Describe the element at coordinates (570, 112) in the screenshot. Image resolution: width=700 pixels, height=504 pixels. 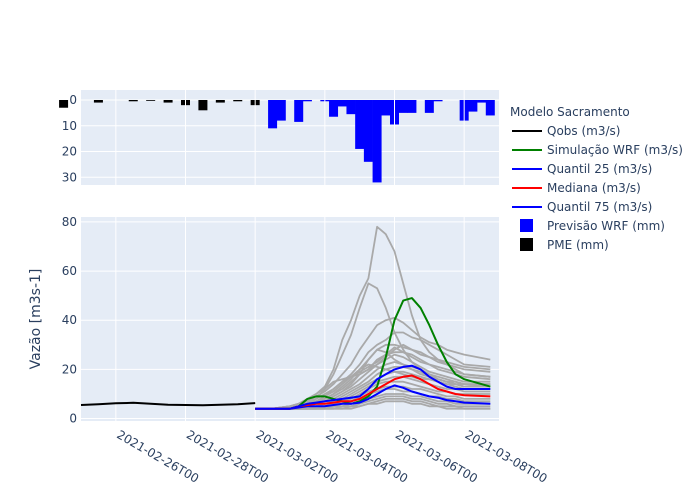
I see `legend-title: Modelo Sacramento` at that location.